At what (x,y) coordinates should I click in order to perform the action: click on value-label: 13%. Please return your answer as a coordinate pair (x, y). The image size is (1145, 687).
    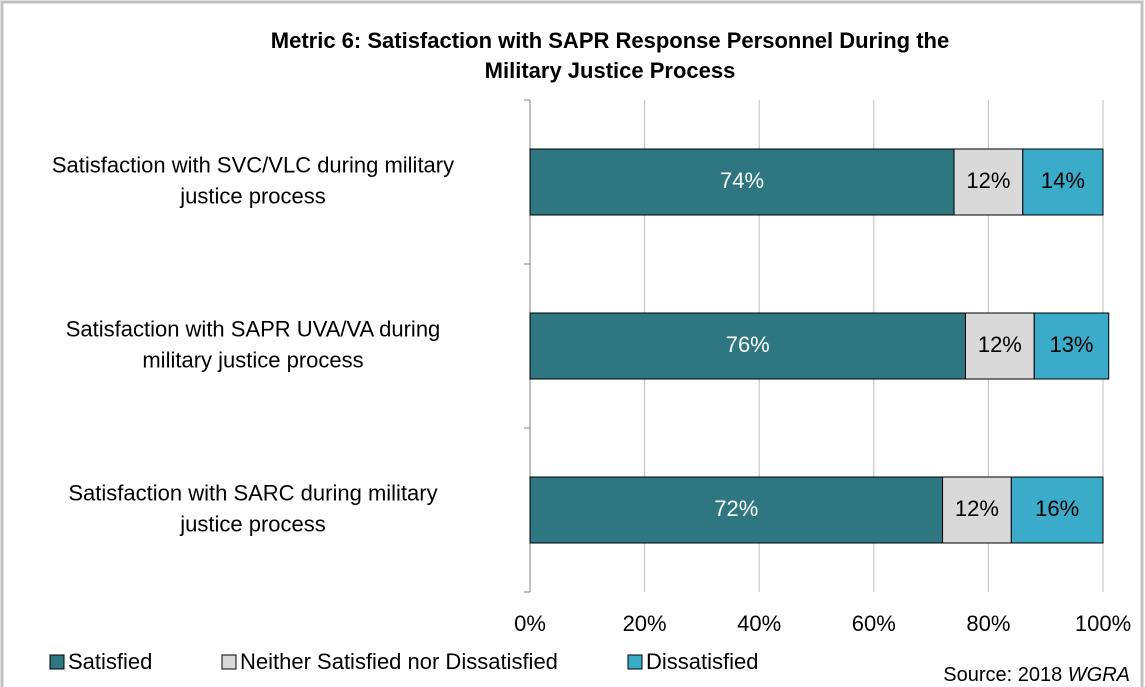
    Looking at the image, I should click on (1071, 344).